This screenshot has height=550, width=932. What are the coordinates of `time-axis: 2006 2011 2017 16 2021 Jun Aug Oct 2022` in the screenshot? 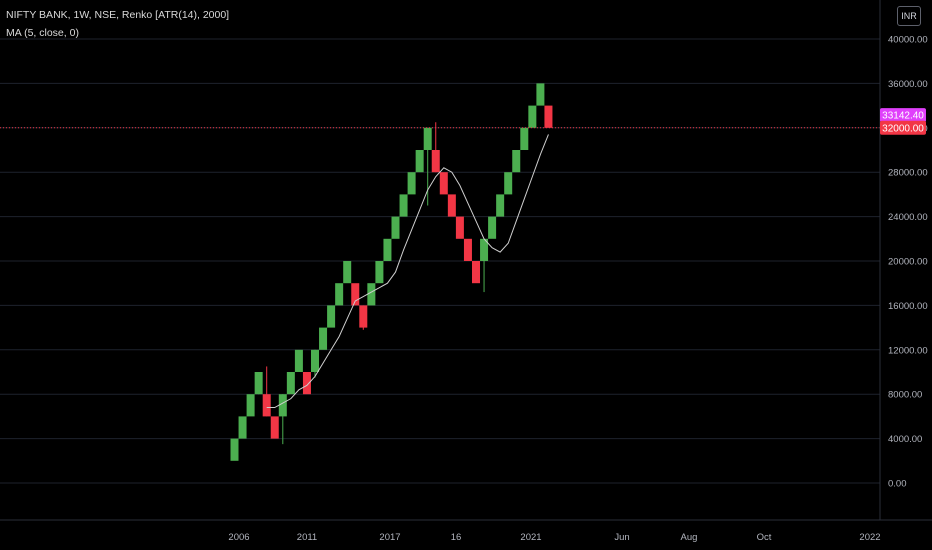 It's located at (554, 537).